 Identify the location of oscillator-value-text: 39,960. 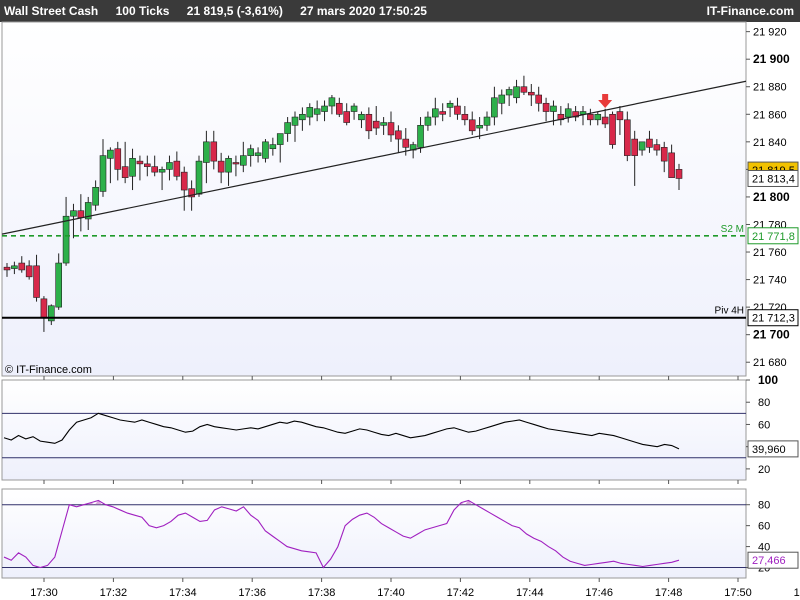
(769, 450).